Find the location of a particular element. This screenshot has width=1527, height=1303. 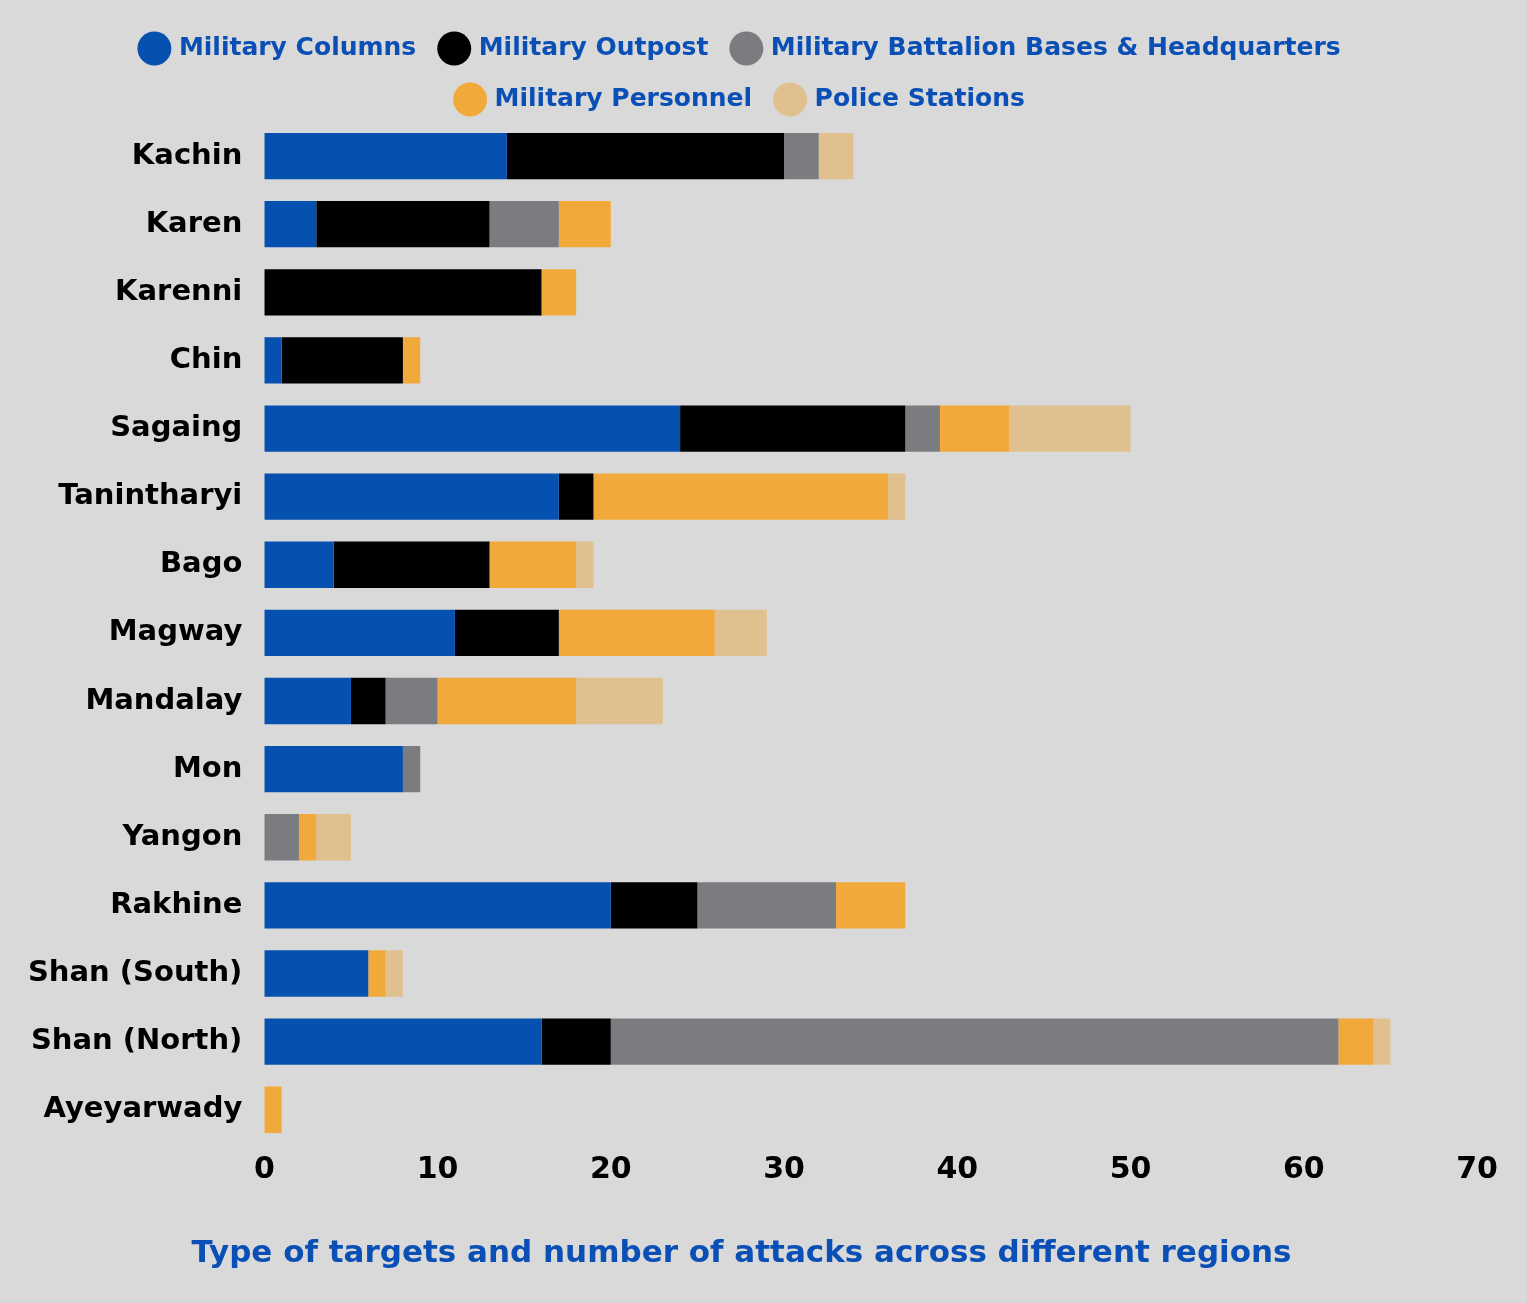

y-tick-label: Shan (South) is located at coordinates (135, 971).